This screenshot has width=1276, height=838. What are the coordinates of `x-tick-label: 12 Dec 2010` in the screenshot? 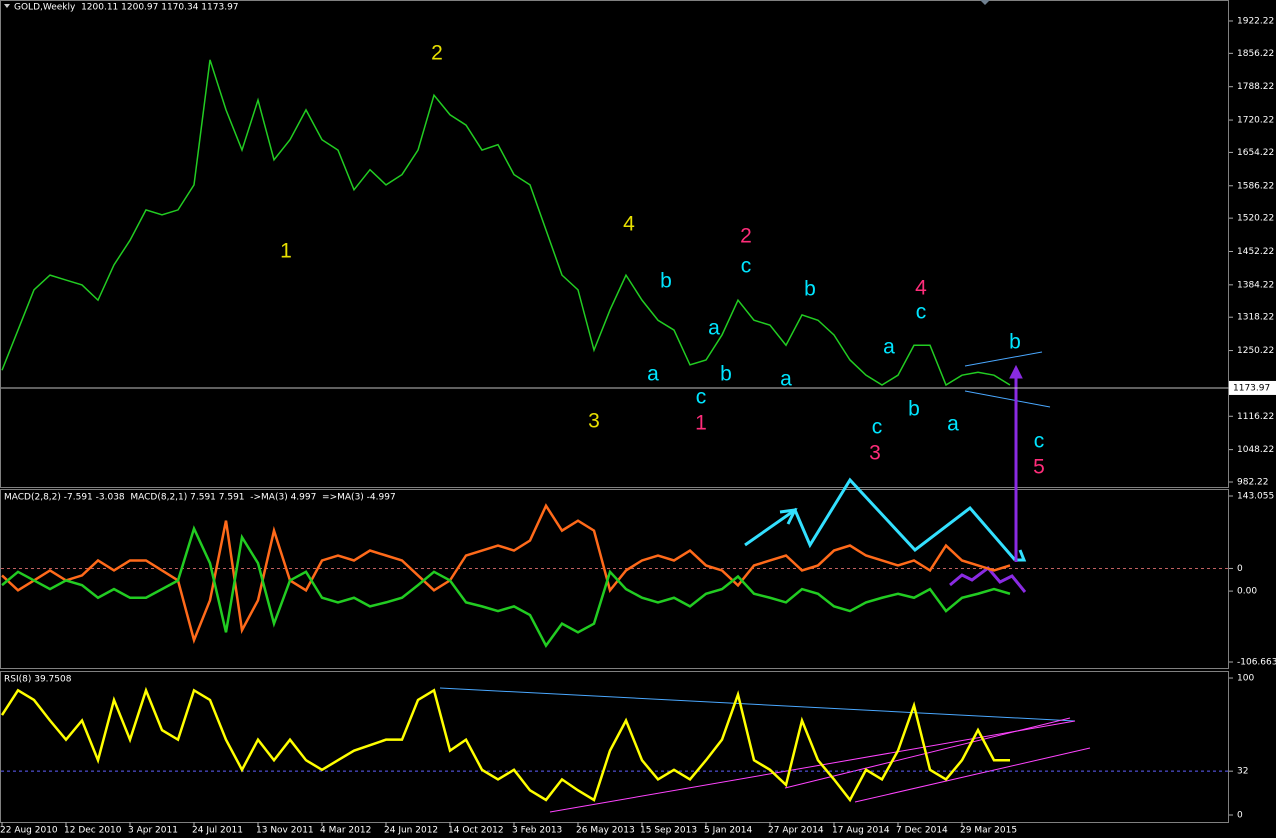 It's located at (93, 831).